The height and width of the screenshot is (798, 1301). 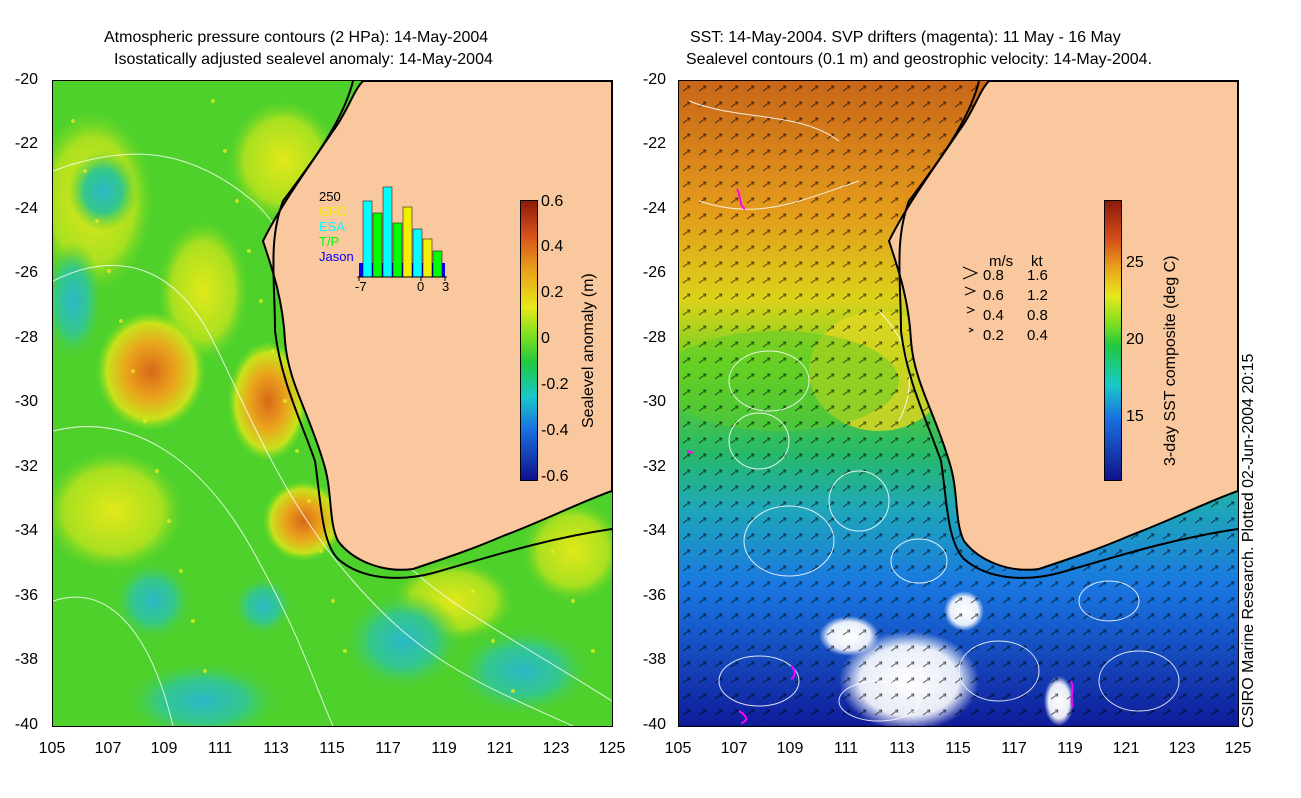 What do you see at coordinates (26, 401) in the screenshot?
I see `left-ytick: -30` at bounding box center [26, 401].